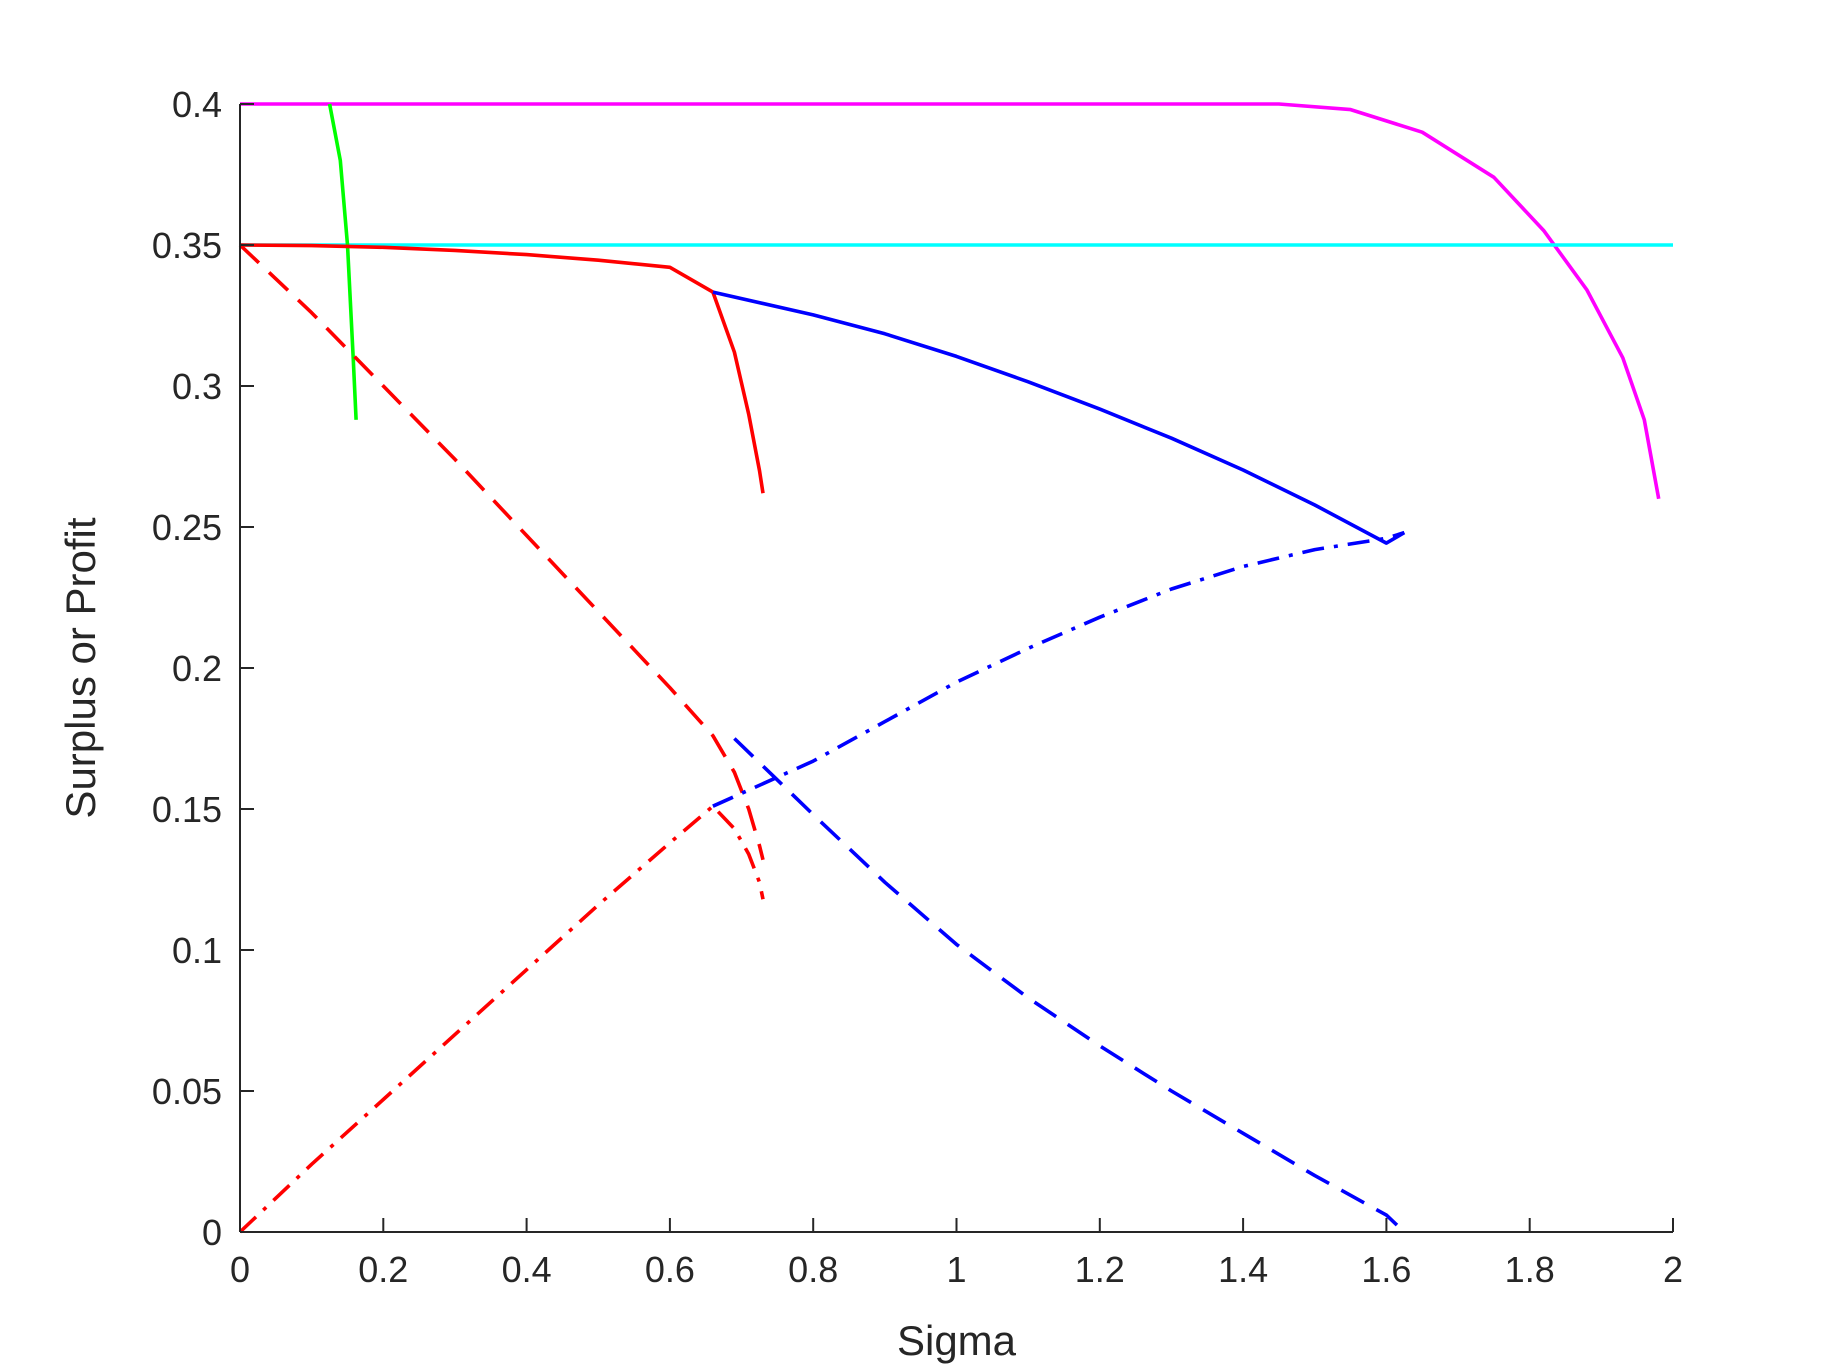 This screenshot has width=1827, height=1370. Describe the element at coordinates (187, 809) in the screenshot. I see `y-tick-label: 0.15` at that location.